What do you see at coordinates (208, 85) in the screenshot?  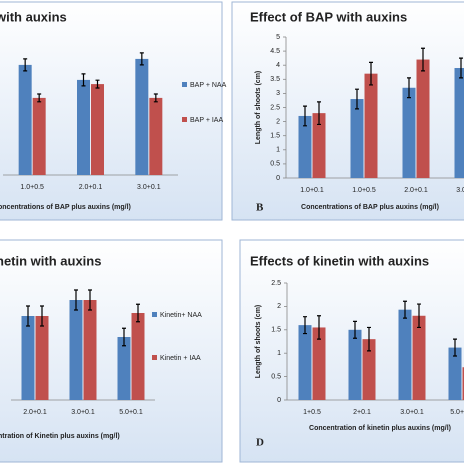 I see `legend-label: BAP + NAA` at bounding box center [208, 85].